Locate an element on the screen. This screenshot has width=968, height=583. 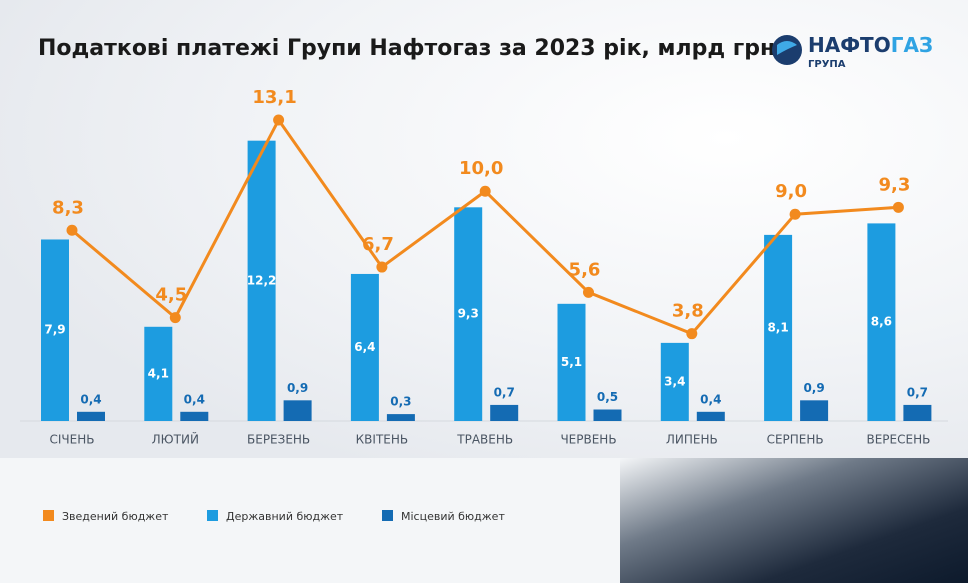
logo-subtitle: ГРУПА is located at coordinates (827, 64).